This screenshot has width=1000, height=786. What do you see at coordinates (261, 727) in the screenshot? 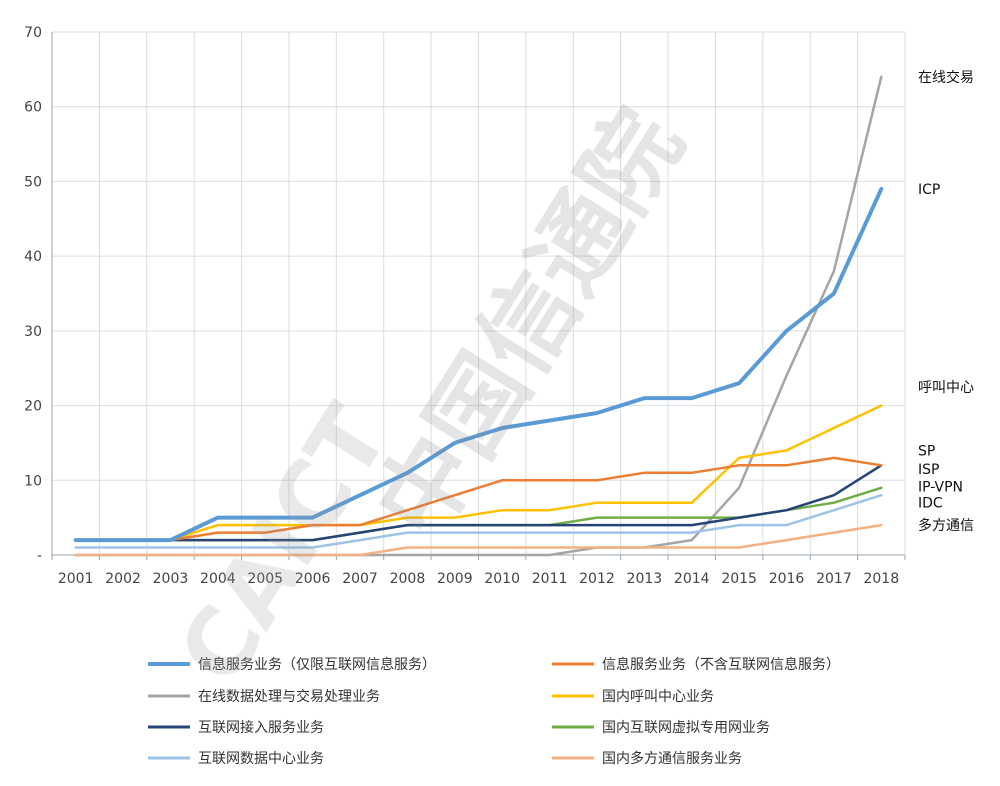
I see `legend-label-5: 互联网接入服务业务` at bounding box center [261, 727].